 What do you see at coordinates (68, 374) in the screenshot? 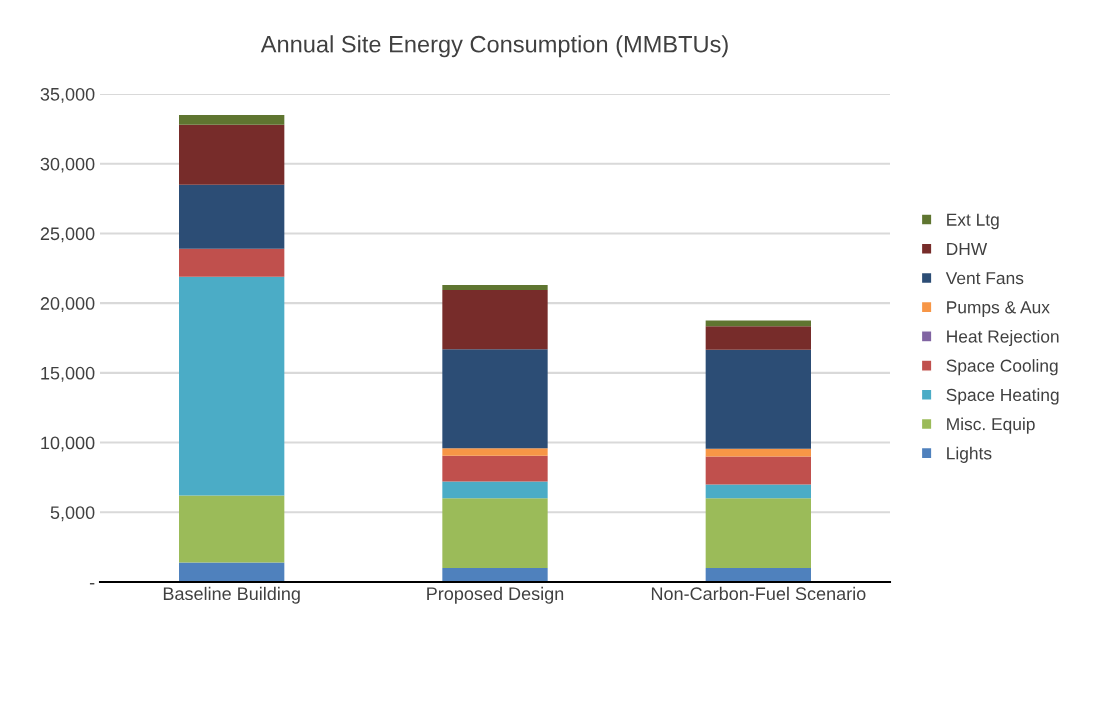
I see `y-tick-label: 15,000` at bounding box center [68, 374].